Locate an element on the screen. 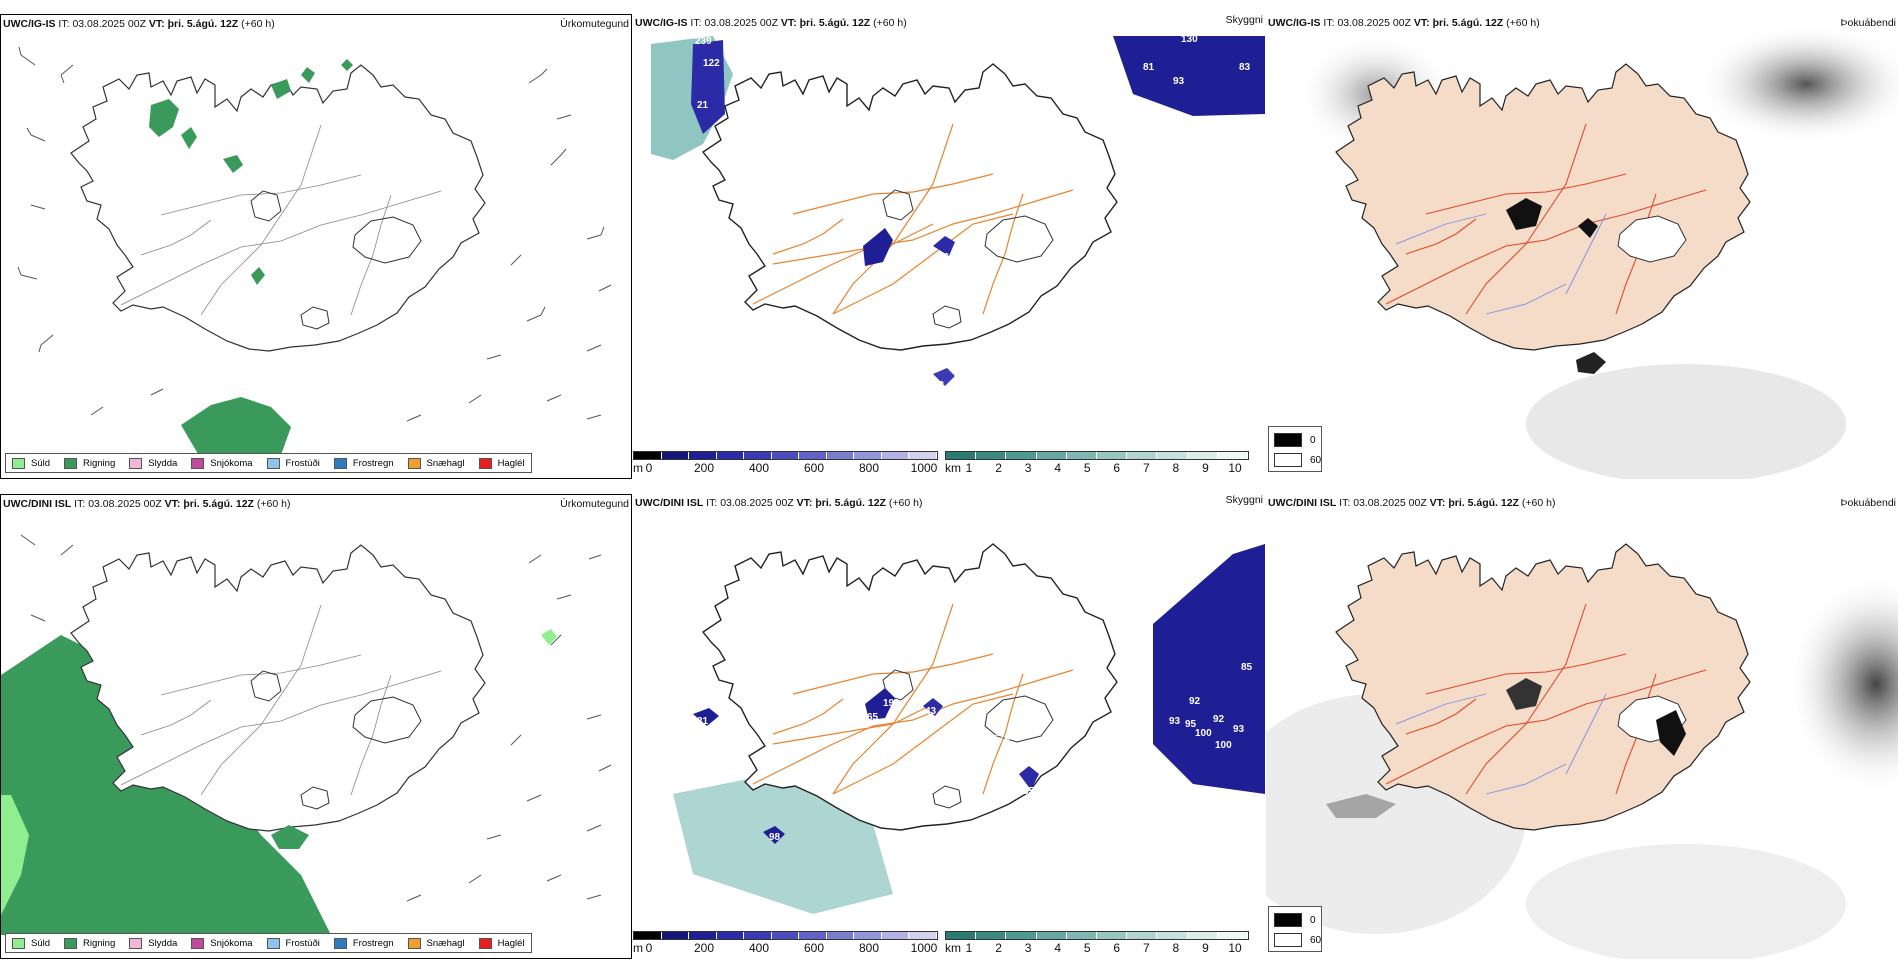 This screenshot has height=960, width=1900. colorbar-tick-label: 1 is located at coordinates (969, 948).